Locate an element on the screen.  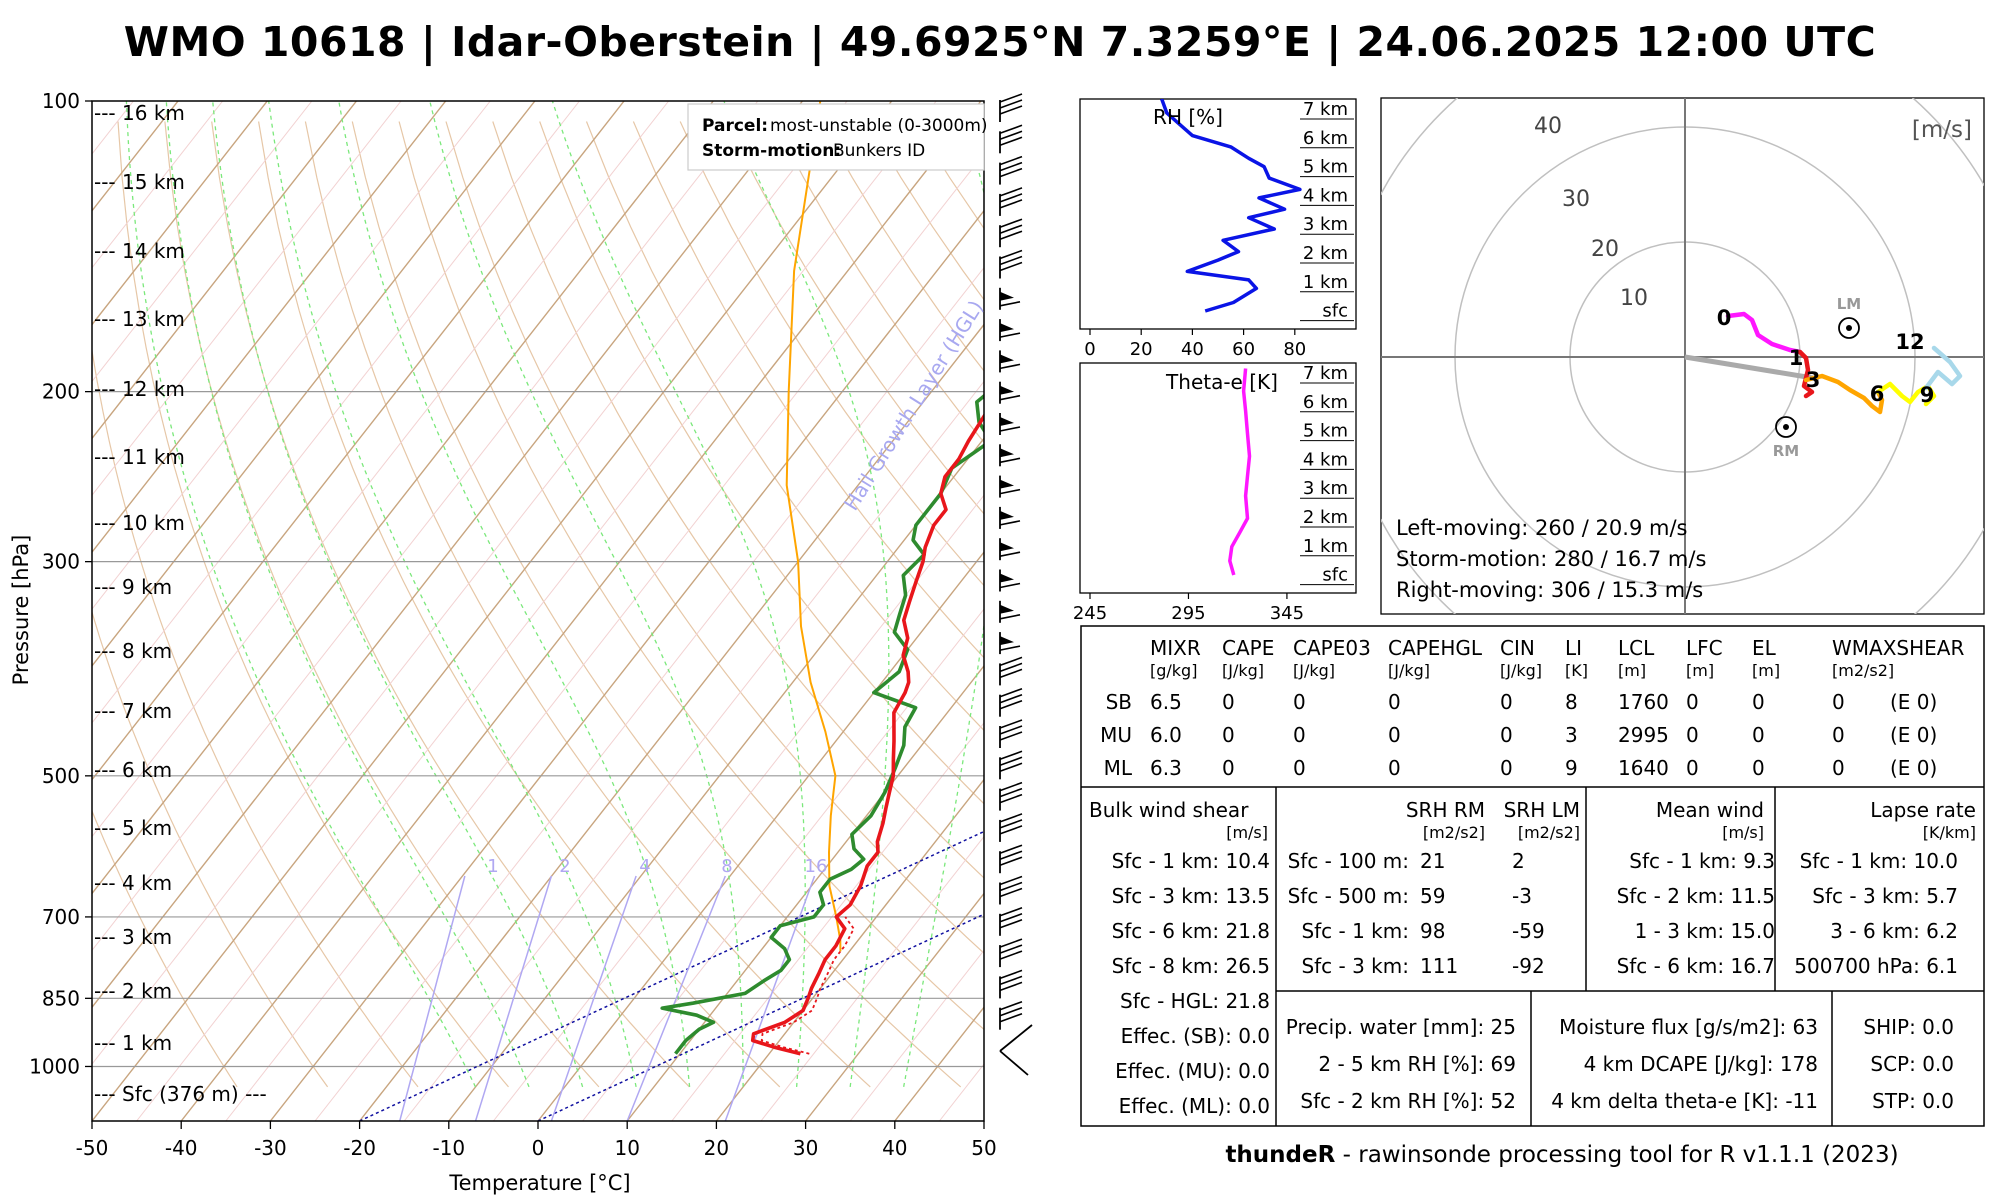
mixing-ratio-label: 2 is located at coordinates (564, 866).